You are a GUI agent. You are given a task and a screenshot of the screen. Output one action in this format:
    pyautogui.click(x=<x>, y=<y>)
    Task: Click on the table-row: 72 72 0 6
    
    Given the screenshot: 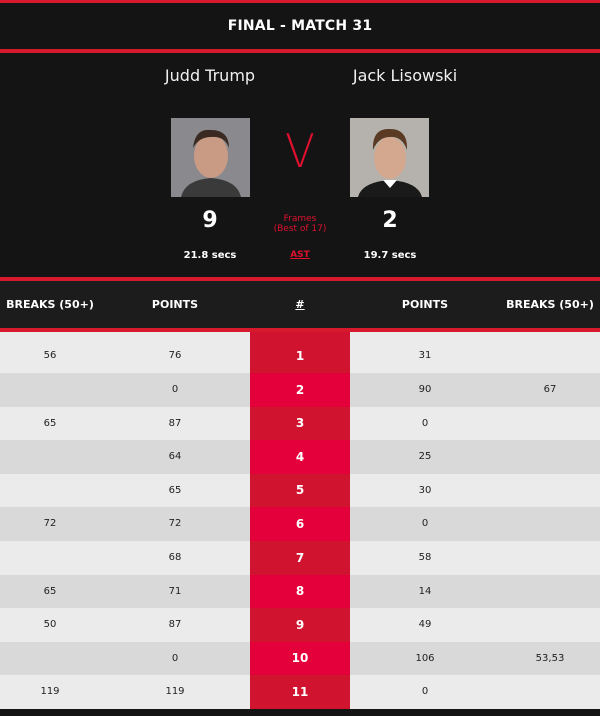 What is the action you would take?
    pyautogui.click(x=300, y=524)
    